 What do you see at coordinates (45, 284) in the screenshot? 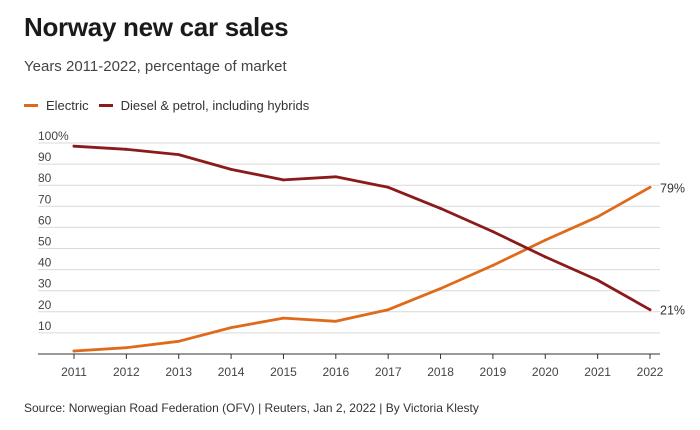
I see `y-tick-label: 30` at bounding box center [45, 284].